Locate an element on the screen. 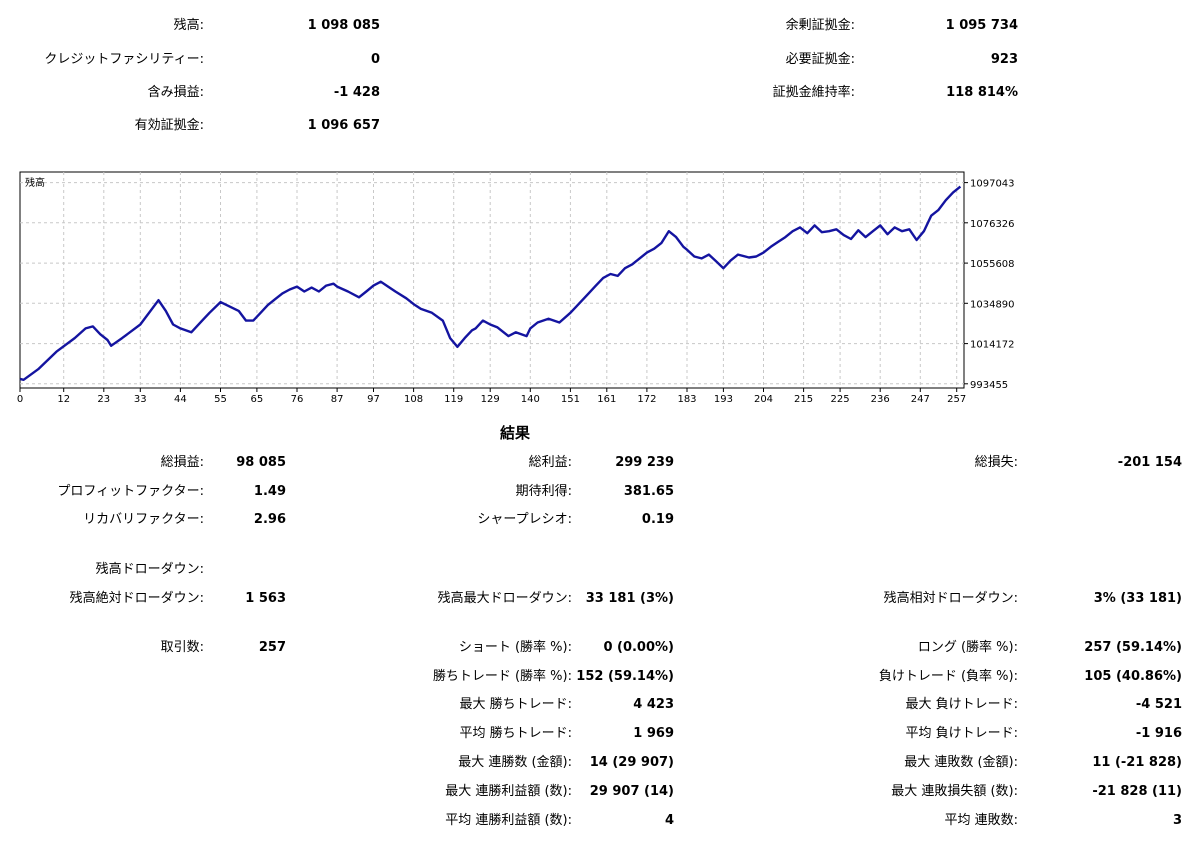 The height and width of the screenshot is (845, 1200). y-tick-label: 1034890 is located at coordinates (992, 304).